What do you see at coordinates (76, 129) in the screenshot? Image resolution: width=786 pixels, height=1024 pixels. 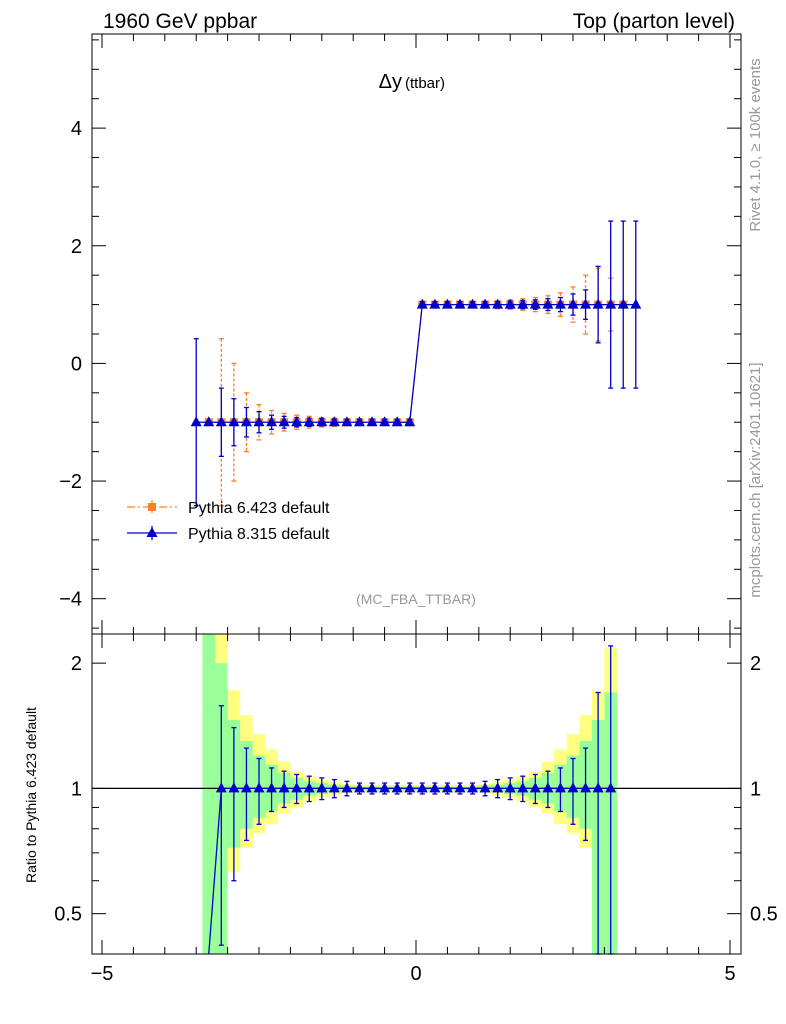 I see `main-y-tick-label: 4` at bounding box center [76, 129].